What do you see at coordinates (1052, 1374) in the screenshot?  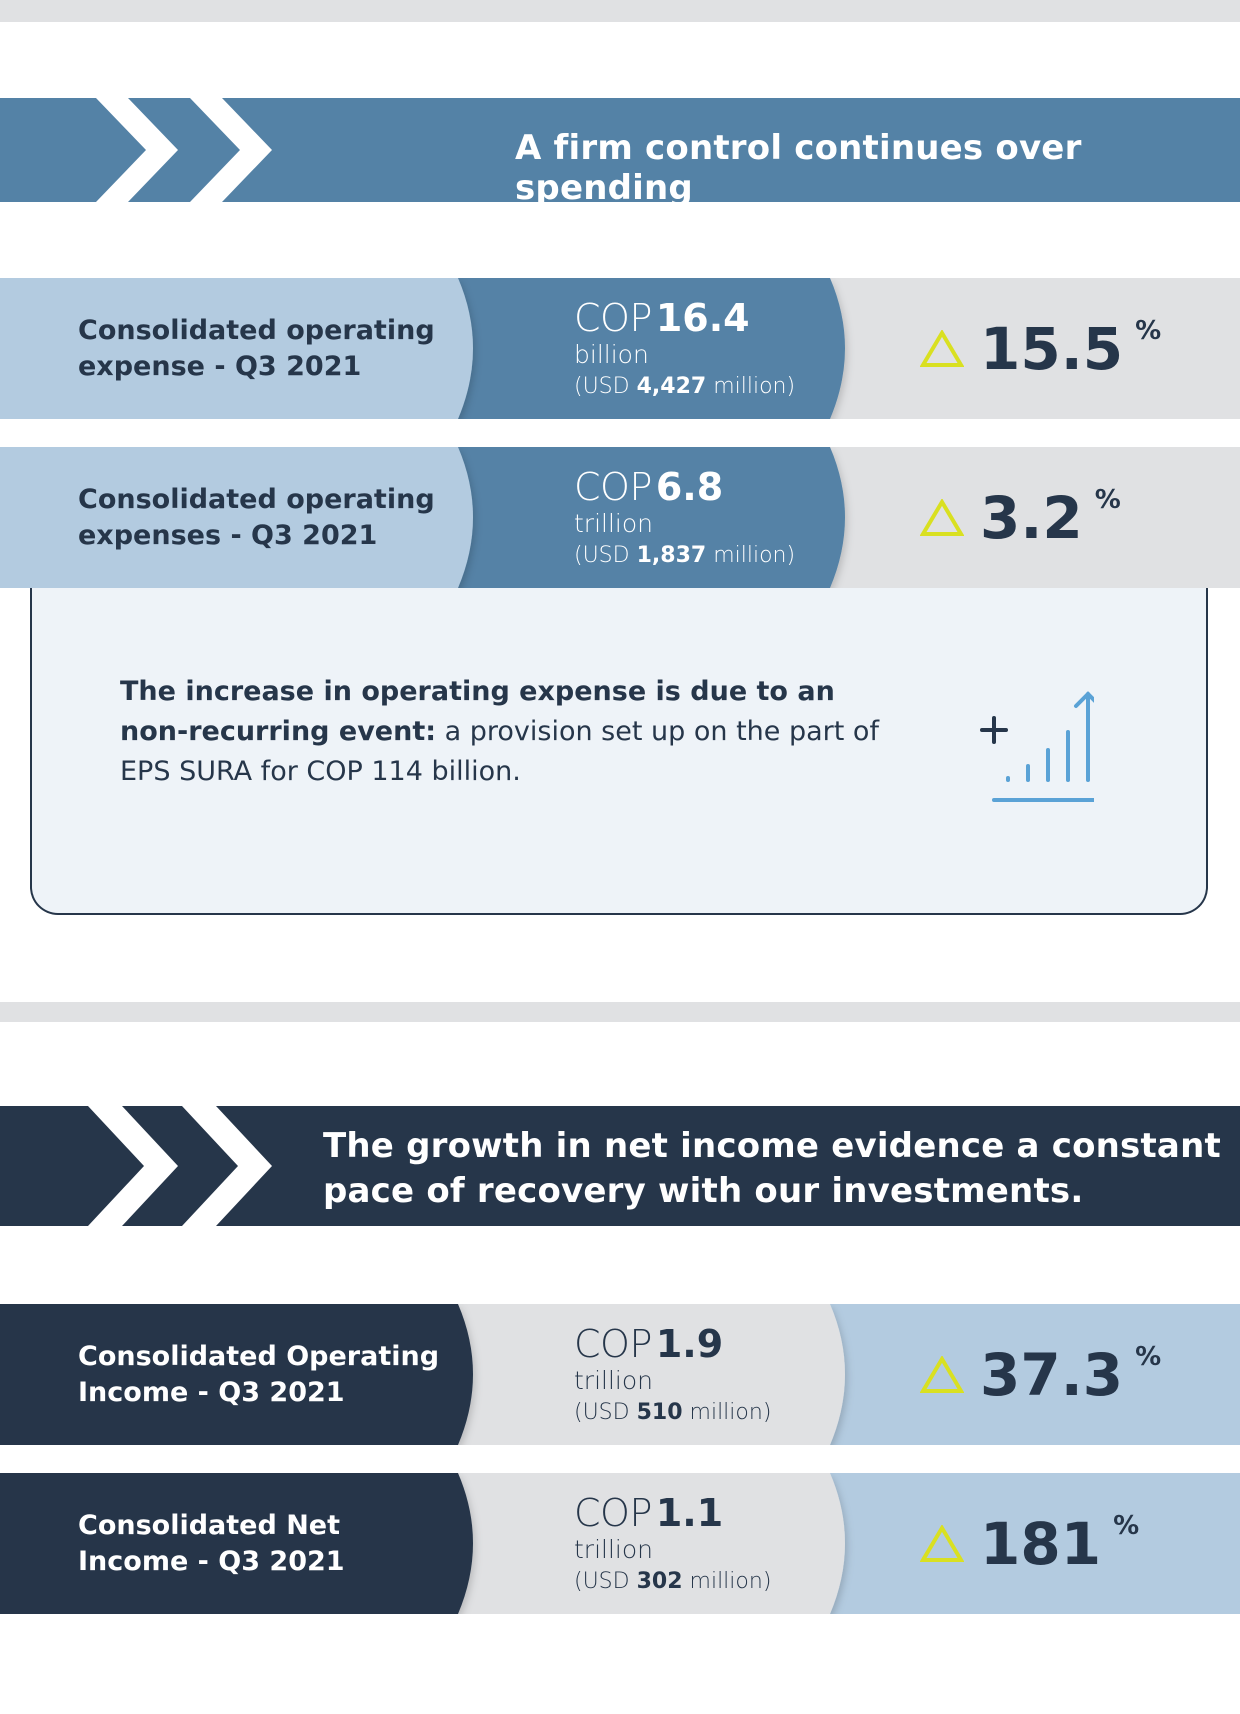 I see `change-value: 37.3` at bounding box center [1052, 1374].